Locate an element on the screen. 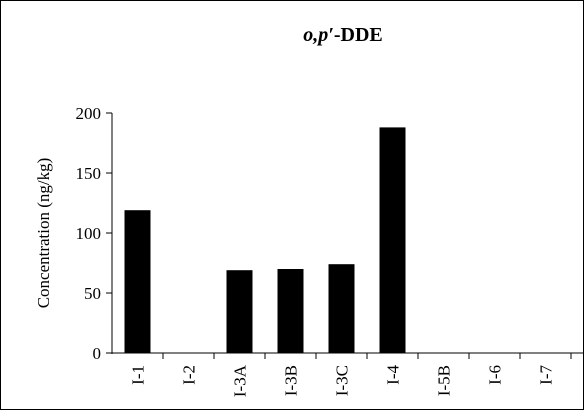 Image resolution: width=584 pixels, height=416 pixels. x-ticks: I-1 I-2 I-3A I-3B I-3C I-4 I-5B I-6 I-7 is located at coordinates (350, 375).